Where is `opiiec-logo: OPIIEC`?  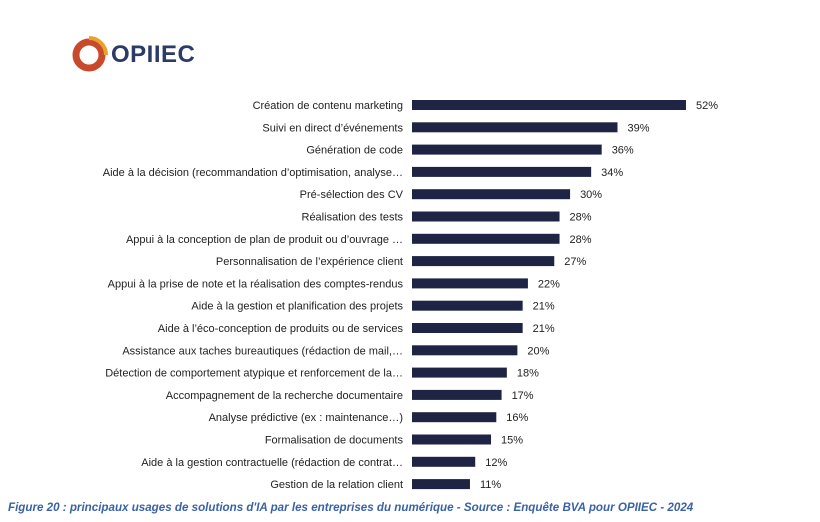 opiiec-logo: OPIIEC is located at coordinates (140, 56).